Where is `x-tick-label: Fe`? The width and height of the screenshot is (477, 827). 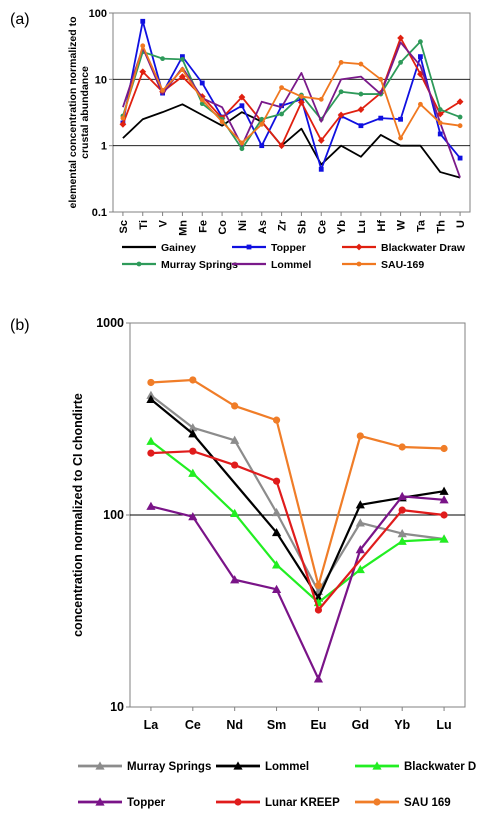
x-tick-label: Fe is located at coordinates (203, 226).